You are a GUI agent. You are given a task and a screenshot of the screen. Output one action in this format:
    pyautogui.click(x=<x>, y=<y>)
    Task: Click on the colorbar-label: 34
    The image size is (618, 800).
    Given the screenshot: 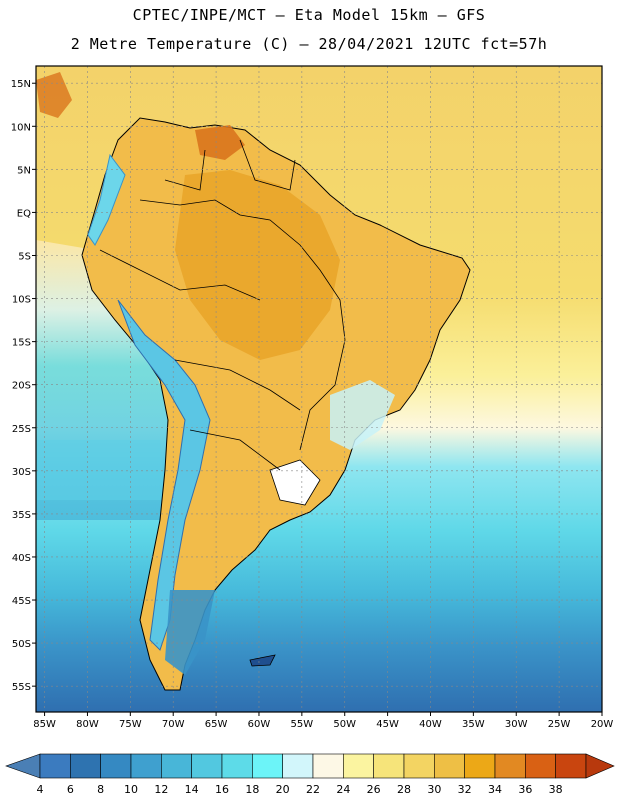 What is the action you would take?
    pyautogui.click(x=495, y=789)
    